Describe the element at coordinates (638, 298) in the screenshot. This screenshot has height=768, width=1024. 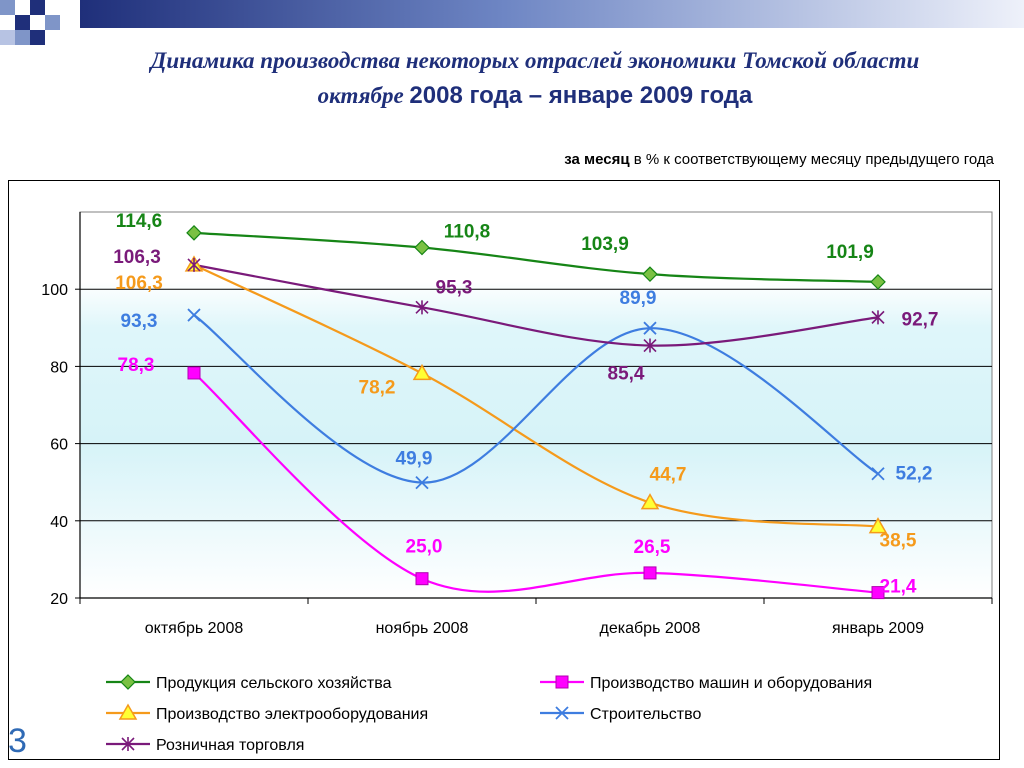
I see `data-label: 89,9` at that location.